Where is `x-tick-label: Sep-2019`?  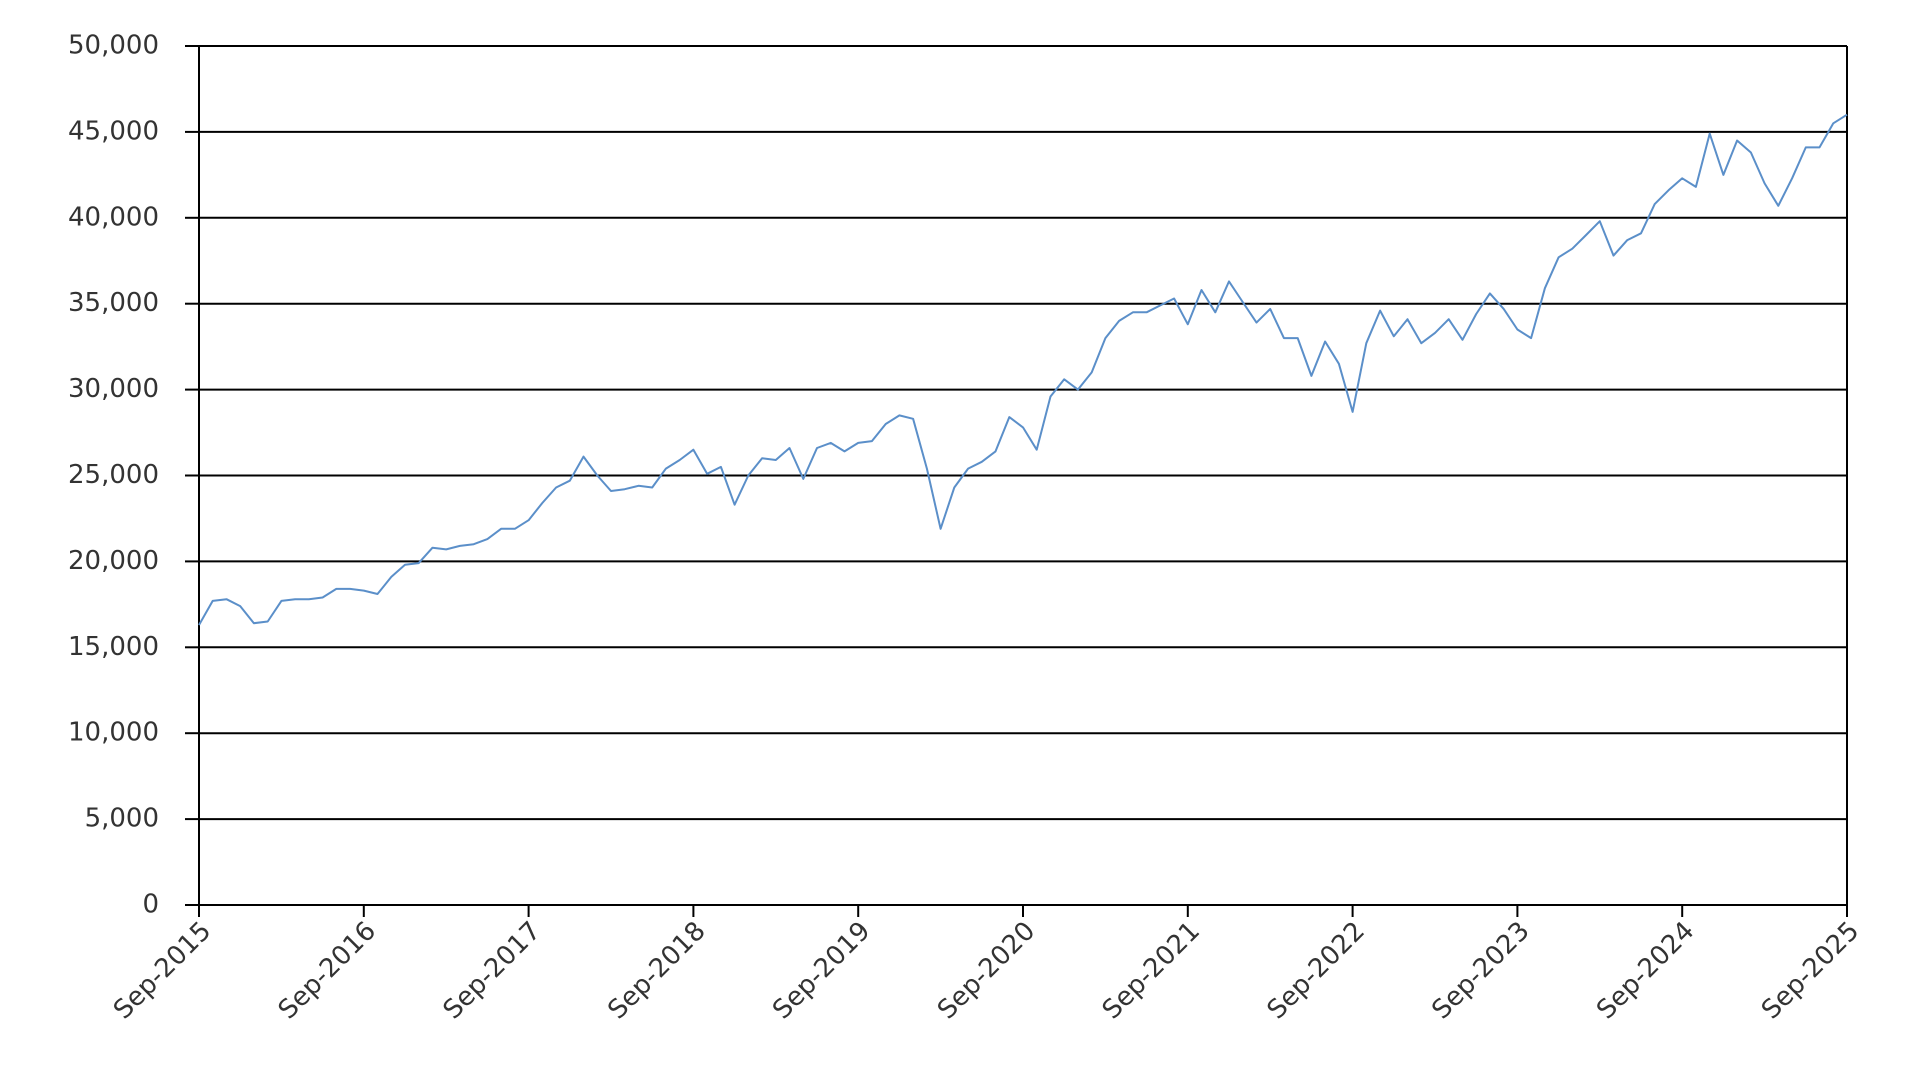
x-tick-label: Sep-2019 is located at coordinates (821, 970).